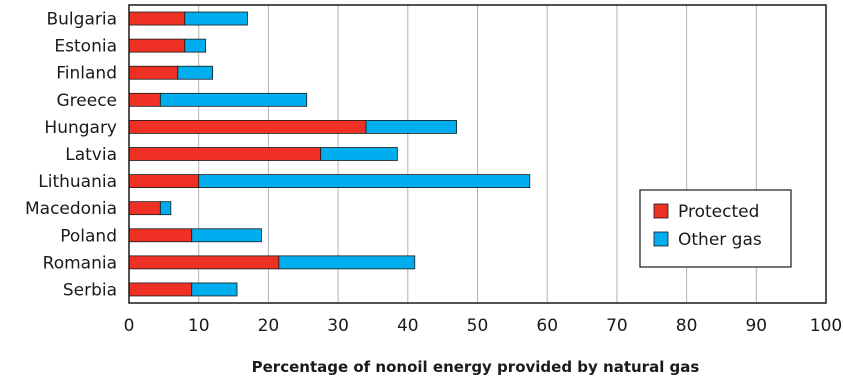  Describe the element at coordinates (687, 326) in the screenshot. I see `x-tick-label: 80` at that location.